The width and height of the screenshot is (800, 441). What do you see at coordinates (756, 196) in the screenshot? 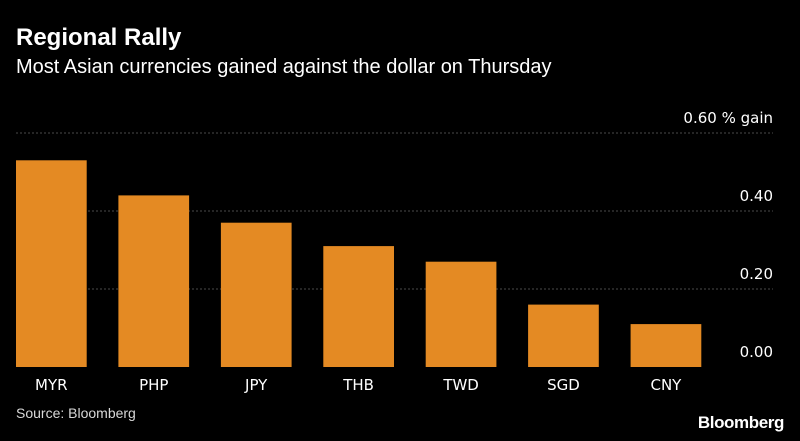
I see `y-tick-label: 0.40` at bounding box center [756, 196].